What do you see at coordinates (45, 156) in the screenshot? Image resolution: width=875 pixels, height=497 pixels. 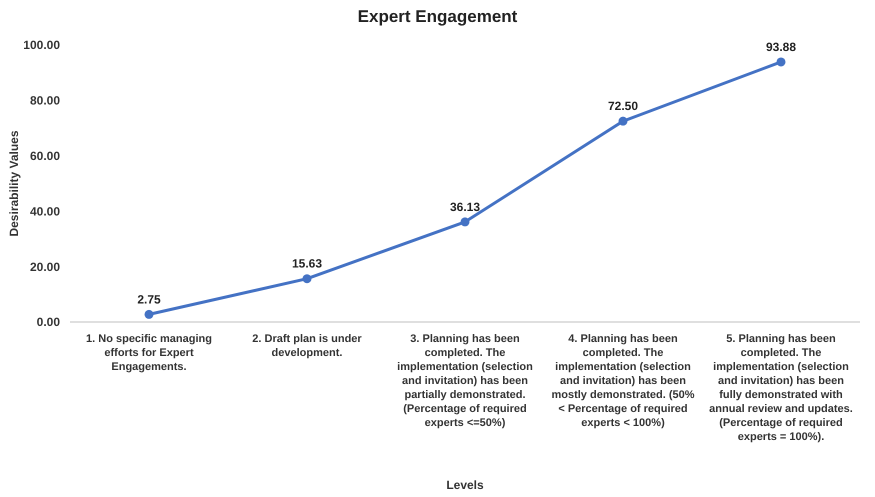 I see `y-tick-label: 60.00` at bounding box center [45, 156].